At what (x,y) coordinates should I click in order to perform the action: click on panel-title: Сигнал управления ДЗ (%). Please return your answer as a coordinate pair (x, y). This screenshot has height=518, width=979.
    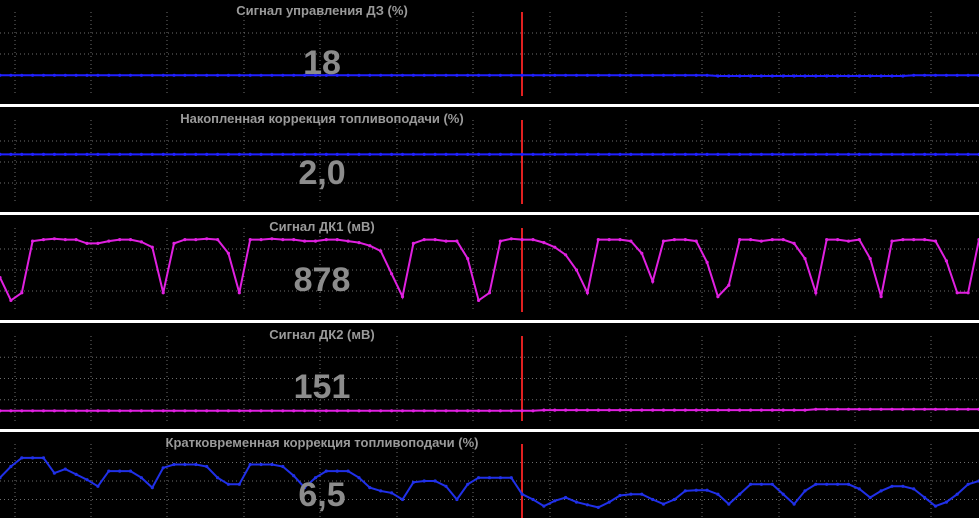
    Looking at the image, I should click on (322, 10).